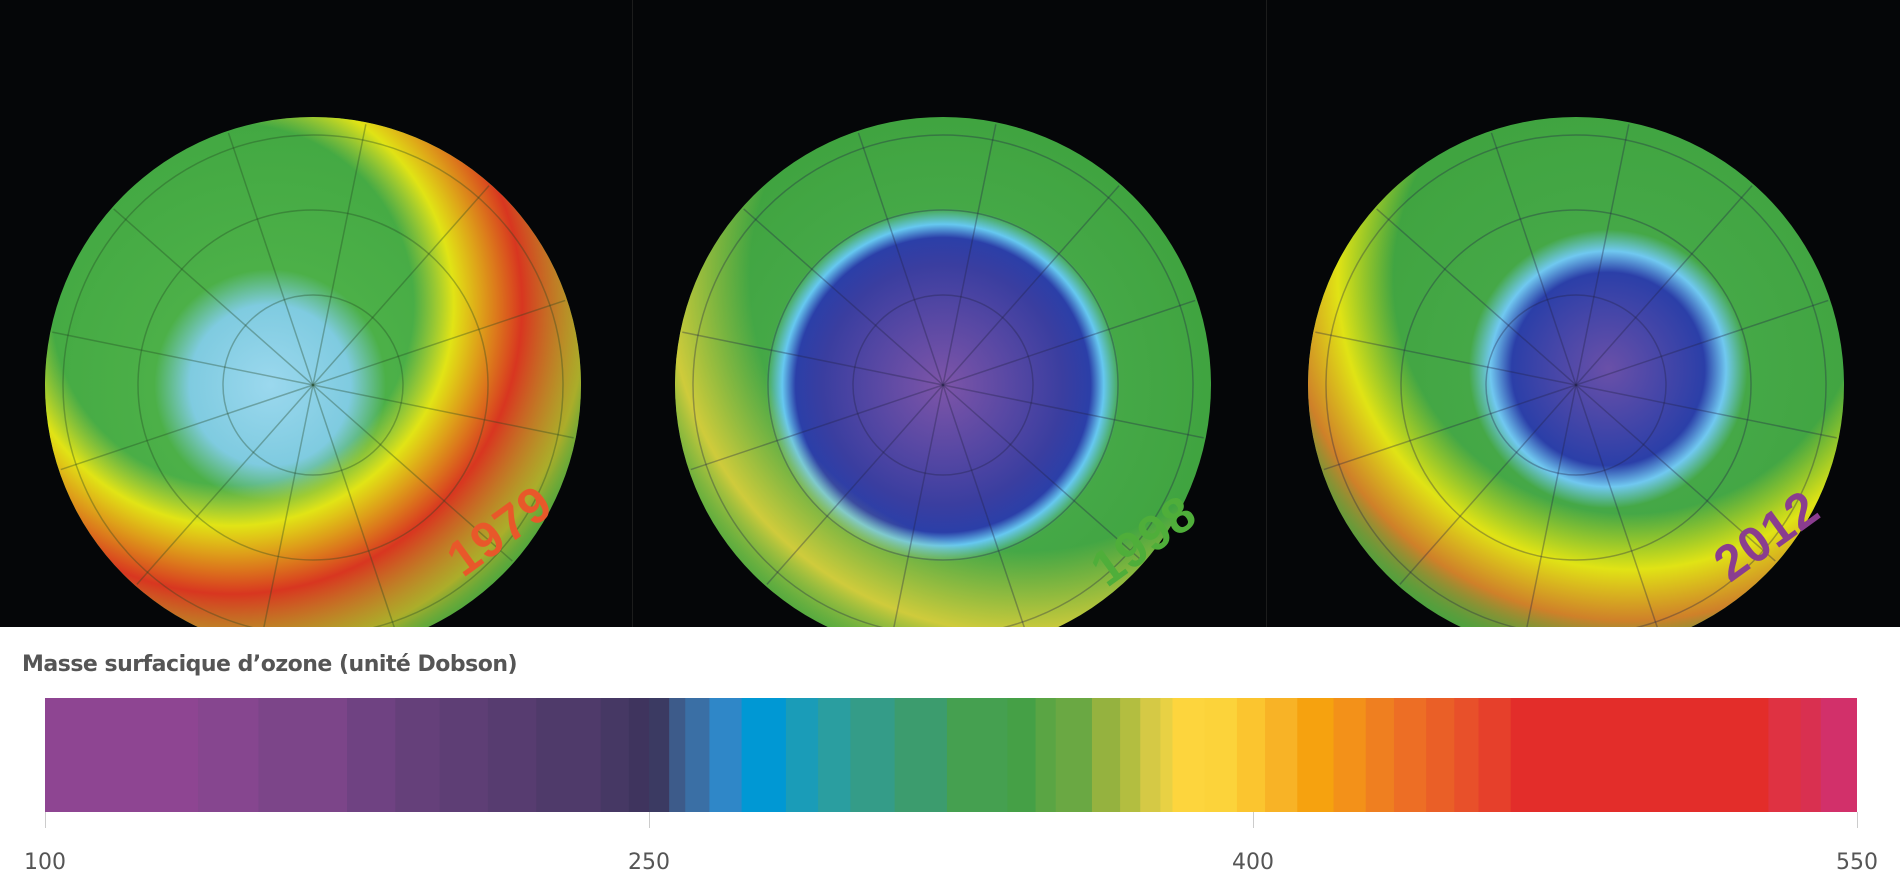  What do you see at coordinates (649, 862) in the screenshot?
I see `tick-label: 250` at bounding box center [649, 862].